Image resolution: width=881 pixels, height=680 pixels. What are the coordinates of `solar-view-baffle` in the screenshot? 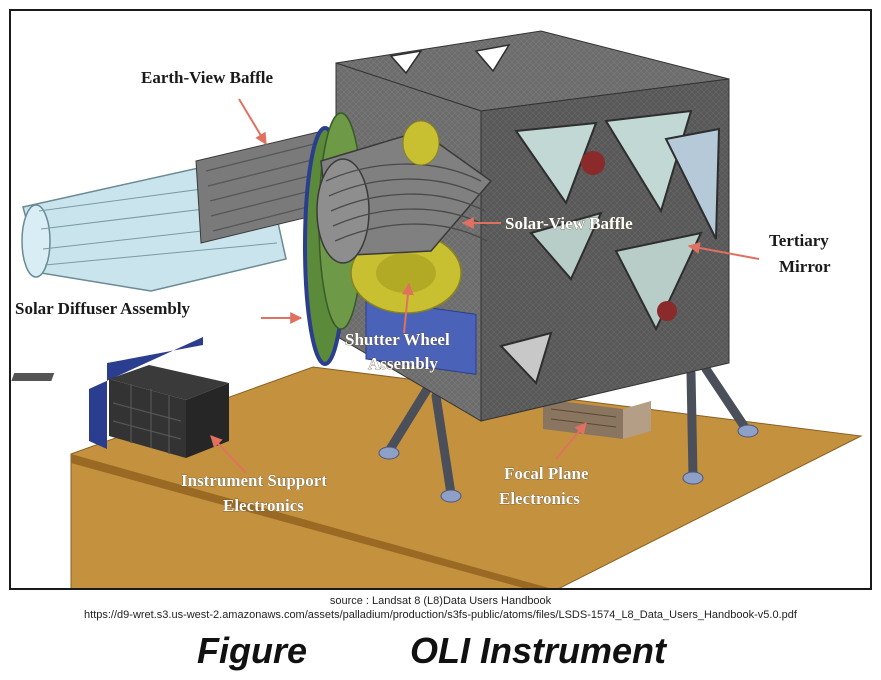 It's located at (404, 192).